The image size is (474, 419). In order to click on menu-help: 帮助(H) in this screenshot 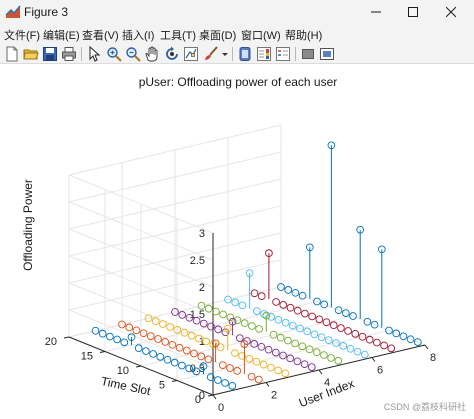, I will do `click(304, 36)`.